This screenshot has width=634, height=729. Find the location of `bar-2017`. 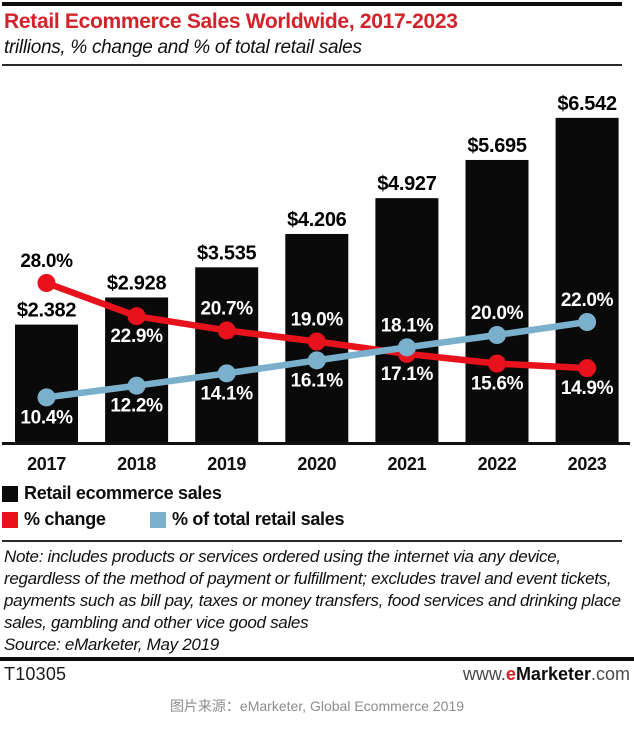

bar-2017 is located at coordinates (46, 383).